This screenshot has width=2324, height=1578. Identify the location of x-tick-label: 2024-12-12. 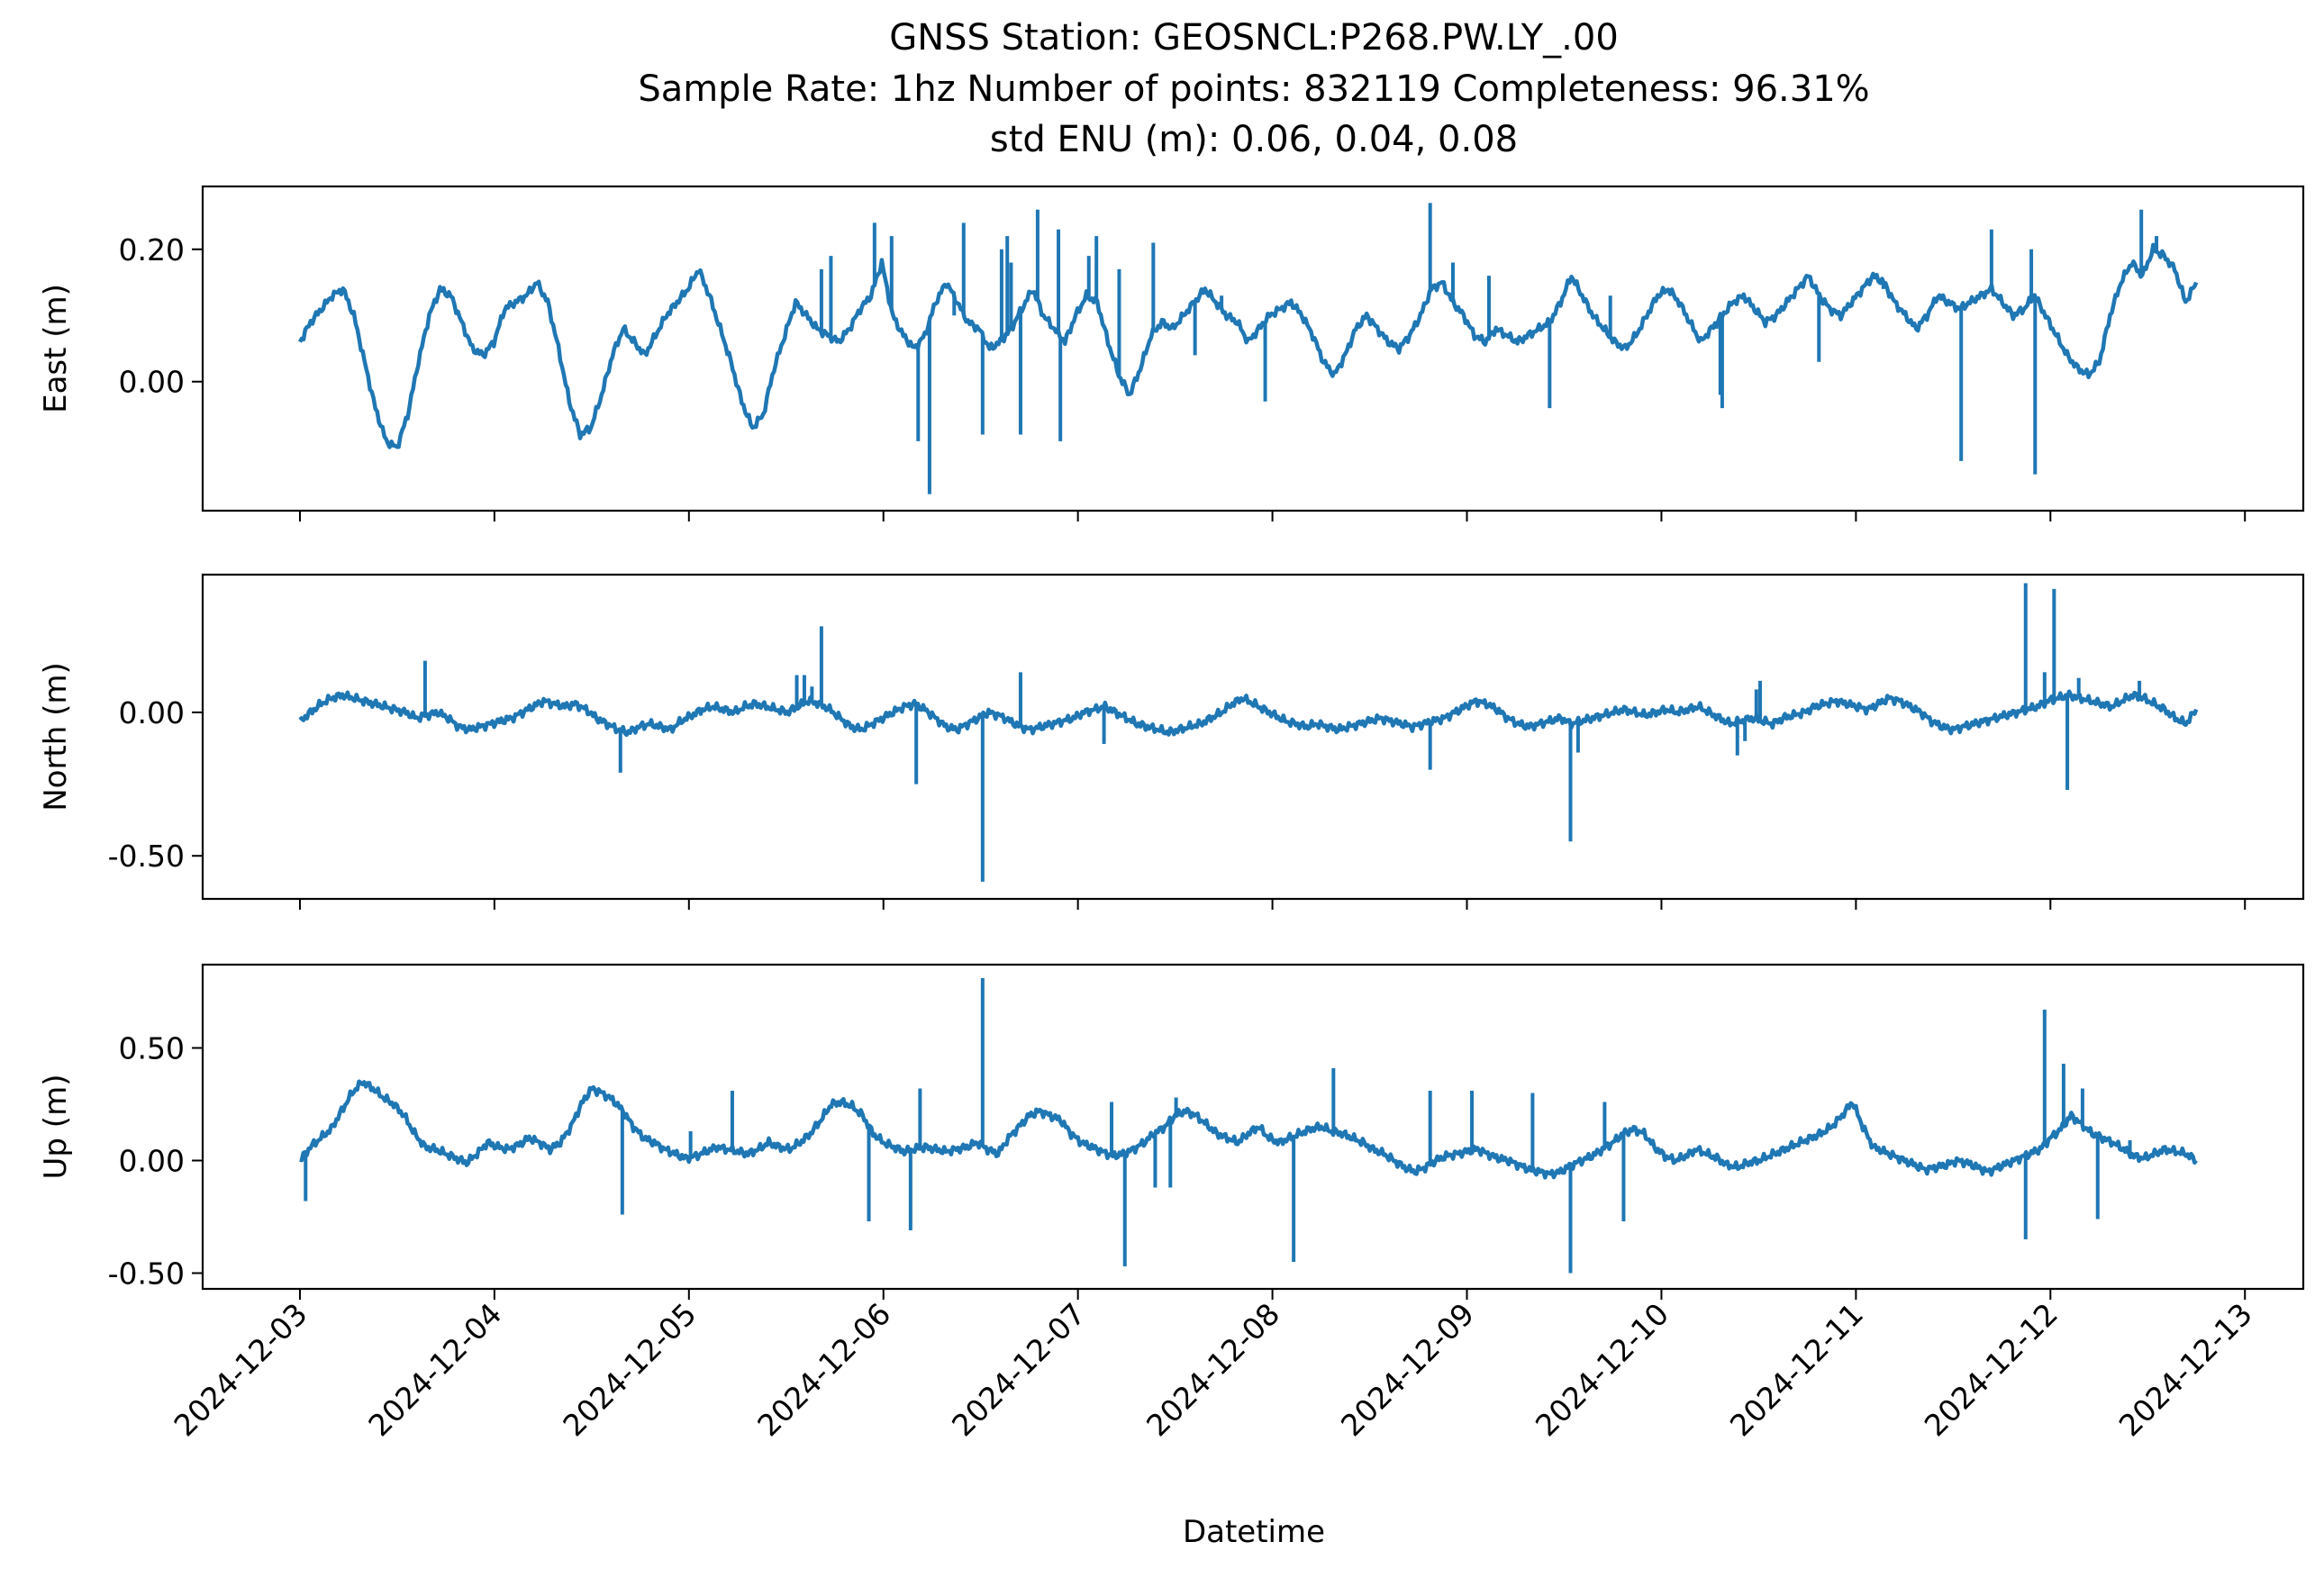
(1992, 1369).